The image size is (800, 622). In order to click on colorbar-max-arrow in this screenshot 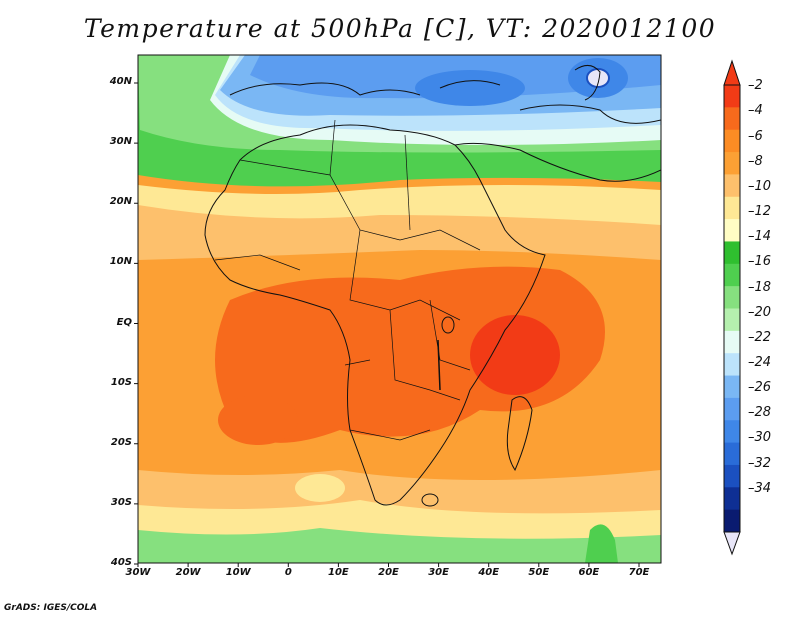, I will do `click(732, 72)`.